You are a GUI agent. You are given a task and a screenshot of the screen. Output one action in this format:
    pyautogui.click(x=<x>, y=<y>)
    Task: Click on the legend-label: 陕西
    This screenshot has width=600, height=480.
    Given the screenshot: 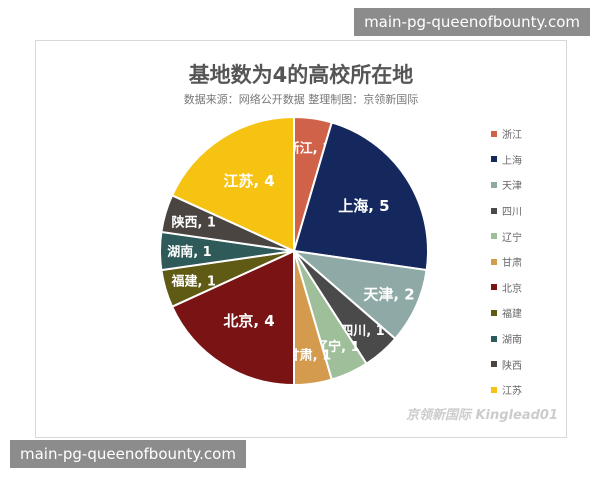 What is the action you would take?
    pyautogui.click(x=512, y=366)
    